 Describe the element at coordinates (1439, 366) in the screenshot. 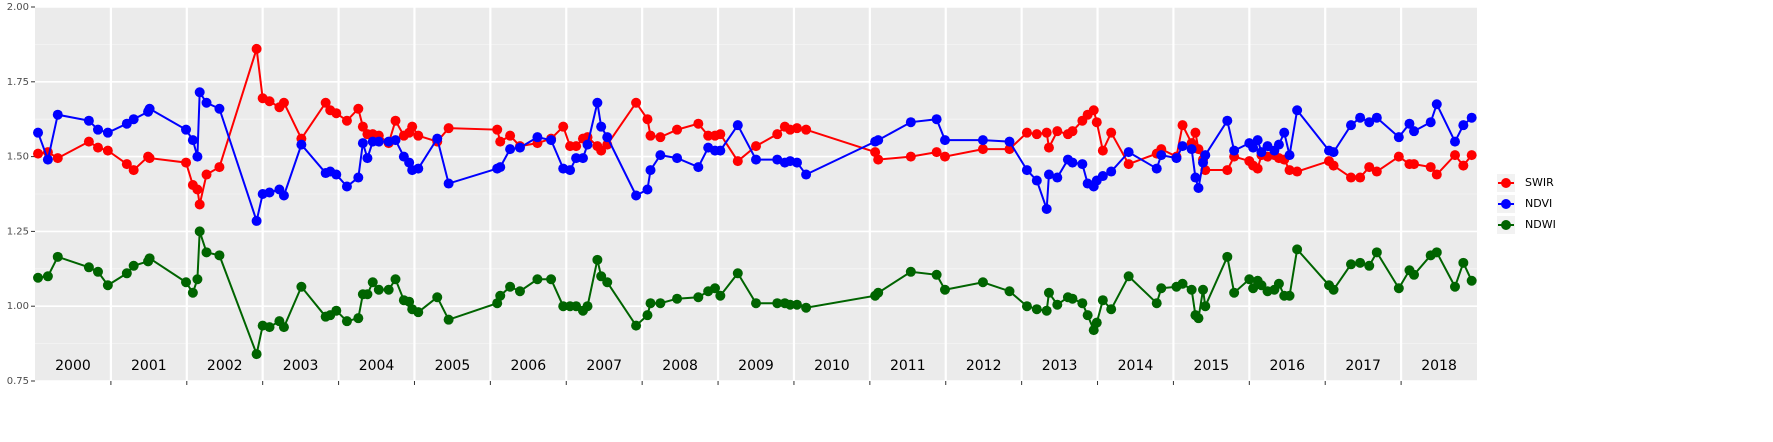

I see `year-label: 2018` at that location.